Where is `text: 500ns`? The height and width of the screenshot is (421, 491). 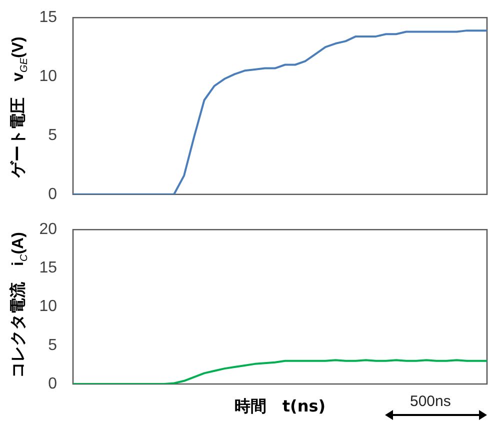 text: 500ns is located at coordinates (430, 401).